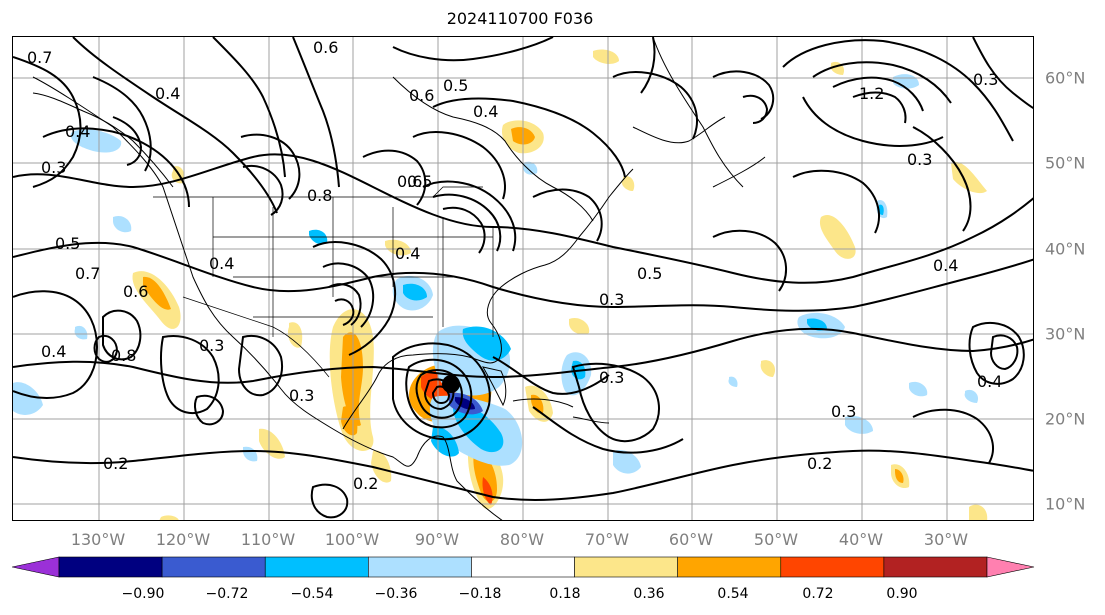 This screenshot has height=615, width=1105. What do you see at coordinates (871, 93) in the screenshot?
I see `contour-label: 1.2` at bounding box center [871, 93].